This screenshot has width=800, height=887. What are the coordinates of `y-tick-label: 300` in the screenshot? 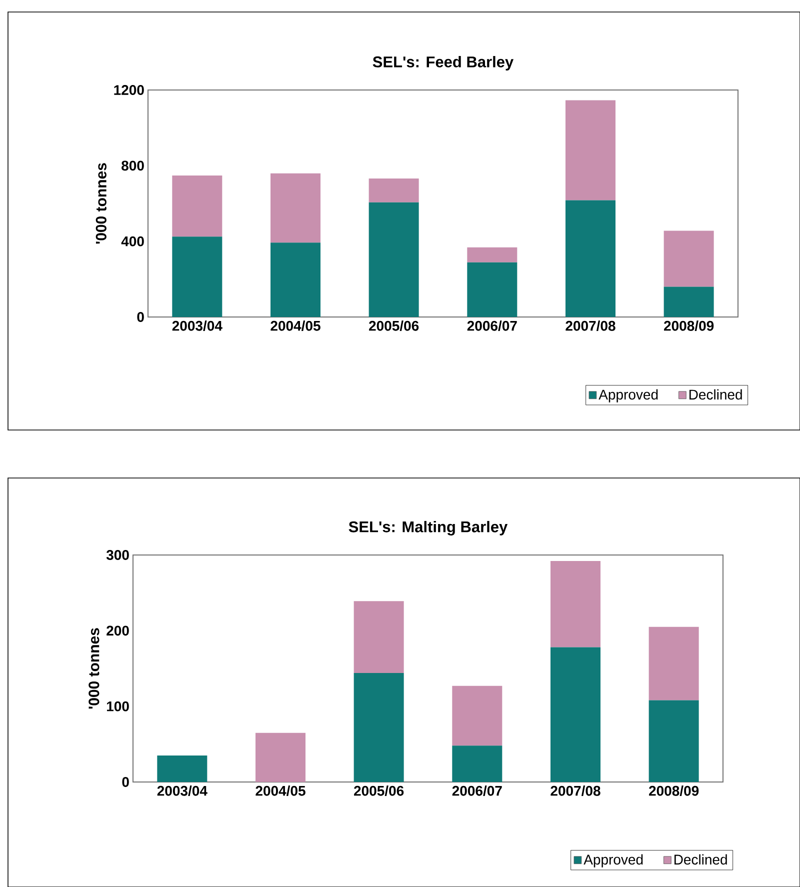 It's located at (117, 555).